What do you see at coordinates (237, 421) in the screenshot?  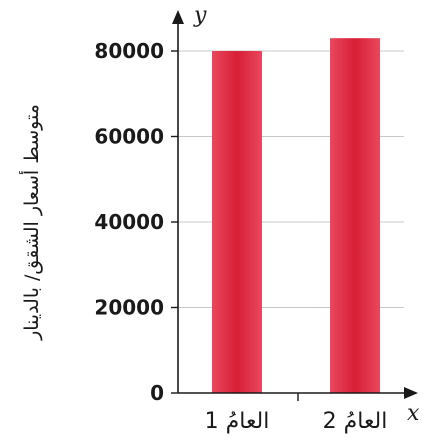 I see `category-label: العامُ 1` at bounding box center [237, 421].